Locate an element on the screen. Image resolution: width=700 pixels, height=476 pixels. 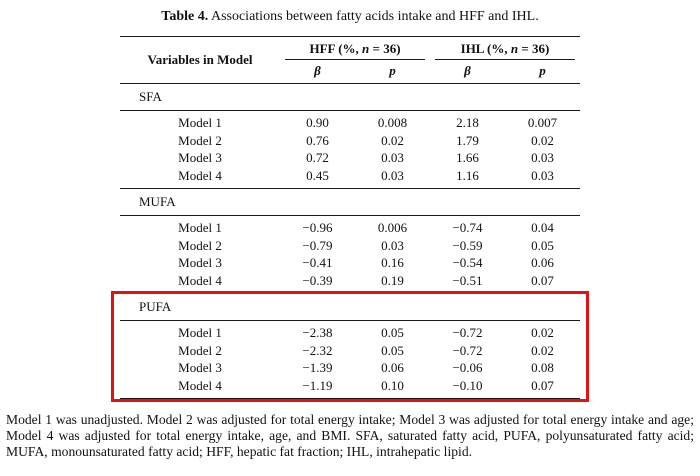
table-caption-label: Table 4. is located at coordinates (185, 16).